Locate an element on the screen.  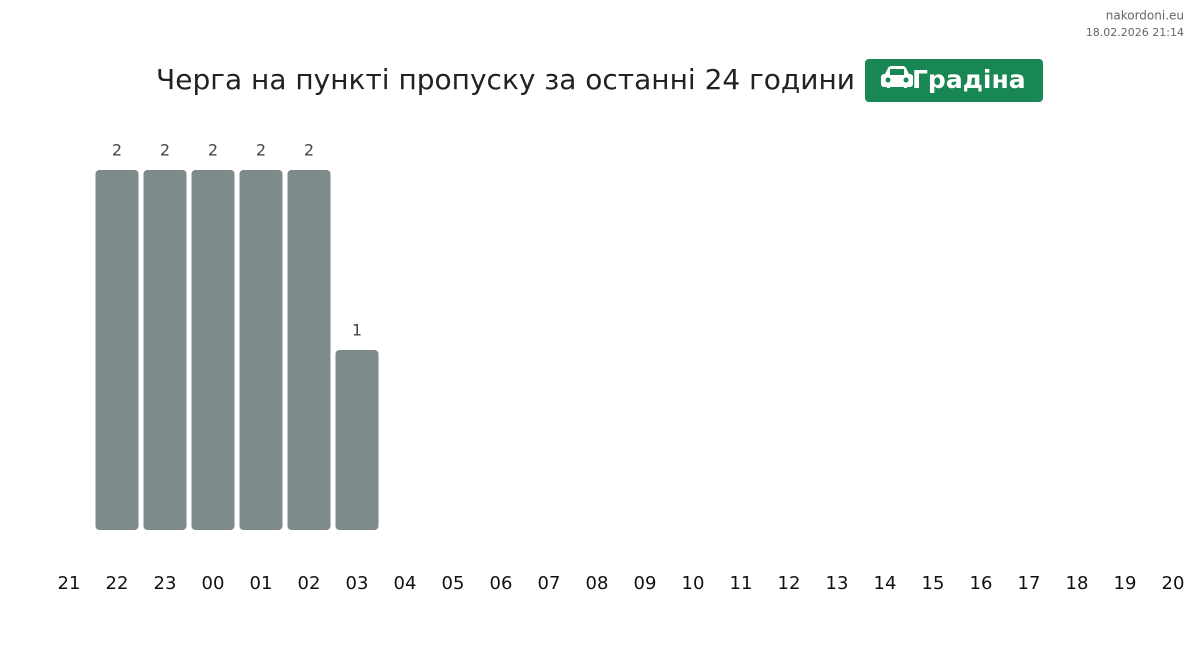
x-tick-label: 21 is located at coordinates (69, 583).